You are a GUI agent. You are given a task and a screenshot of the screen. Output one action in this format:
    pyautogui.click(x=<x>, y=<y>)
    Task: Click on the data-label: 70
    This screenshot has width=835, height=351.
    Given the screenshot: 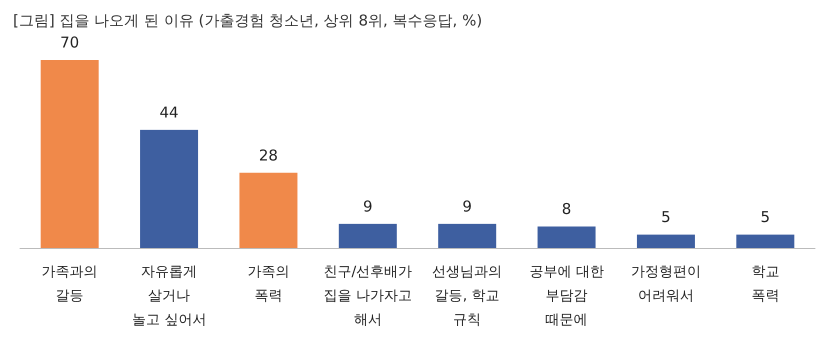 What is the action you would take?
    pyautogui.click(x=70, y=43)
    